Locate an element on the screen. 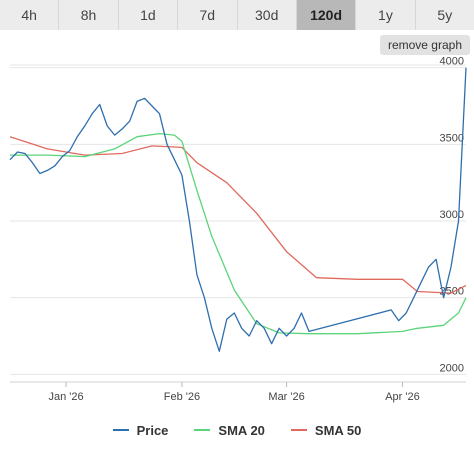 This screenshot has width=474, height=455. timeframe-tabs: 4h 8h 1d 7d 30d 120d 1y 5y is located at coordinates (237, 15).